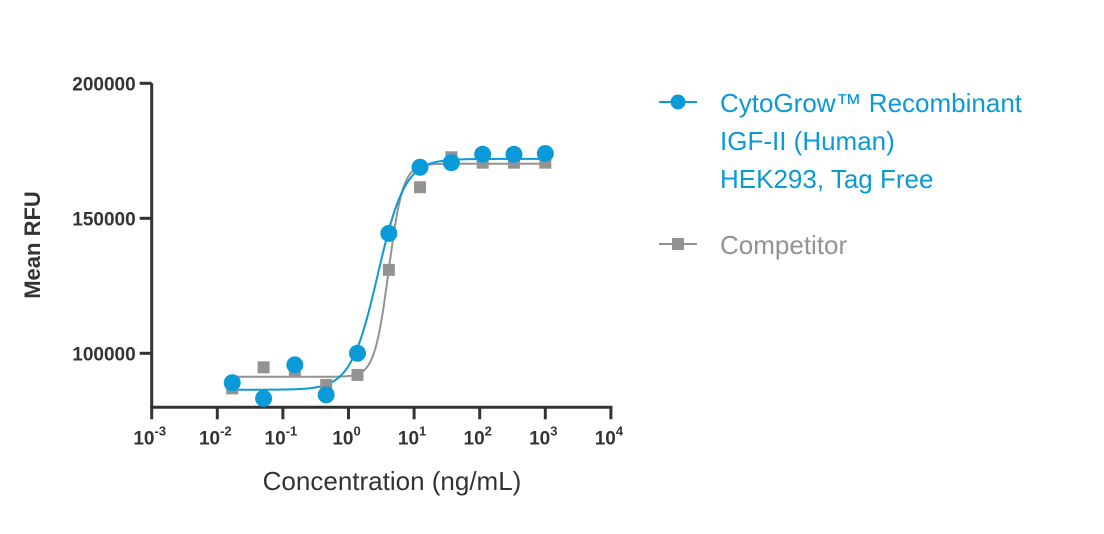  Describe the element at coordinates (871, 103) in the screenshot. I see `legend-label-line: CytoGrow™ Recombinant` at that location.